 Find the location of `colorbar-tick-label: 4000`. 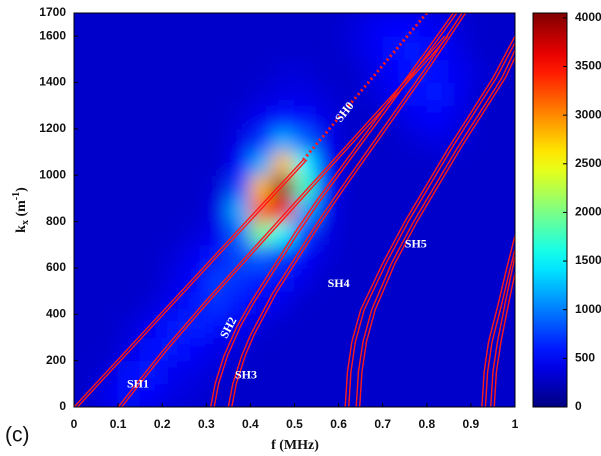

colorbar-tick-label: 4000 is located at coordinates (588, 17).